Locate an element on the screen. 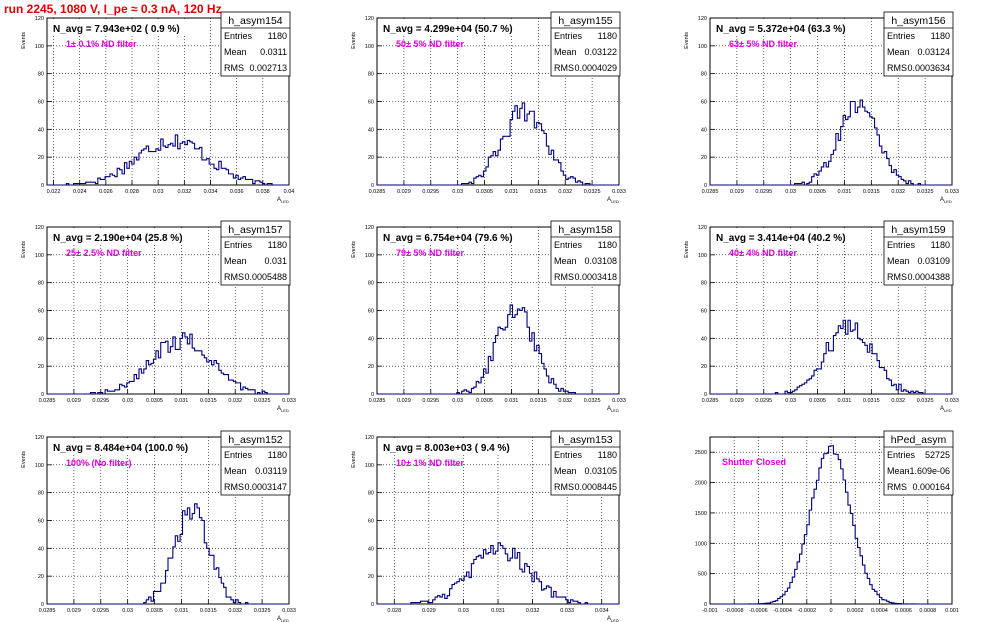 Image resolution: width=996 pixels, height=622 pixels. navg-label: N_avg = 6.754e+04 (79.6 %) is located at coordinates (448, 238).